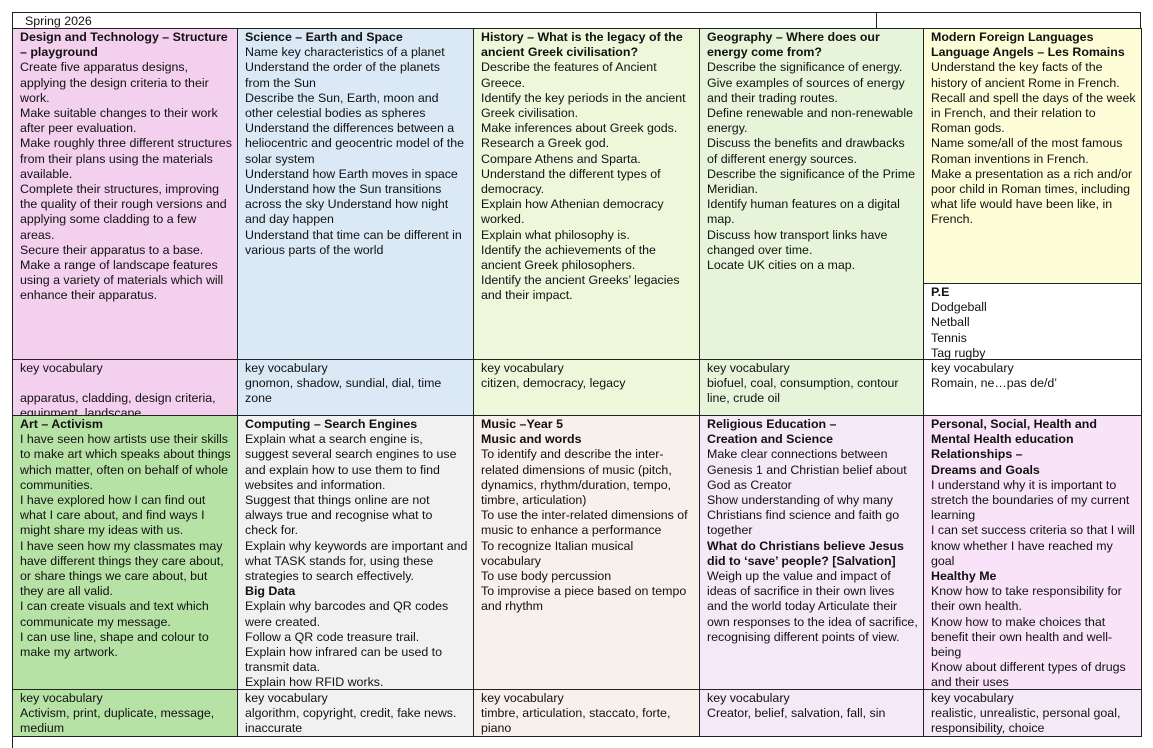  I want to click on objective: Secure their apparatus to a base., so click(112, 249).